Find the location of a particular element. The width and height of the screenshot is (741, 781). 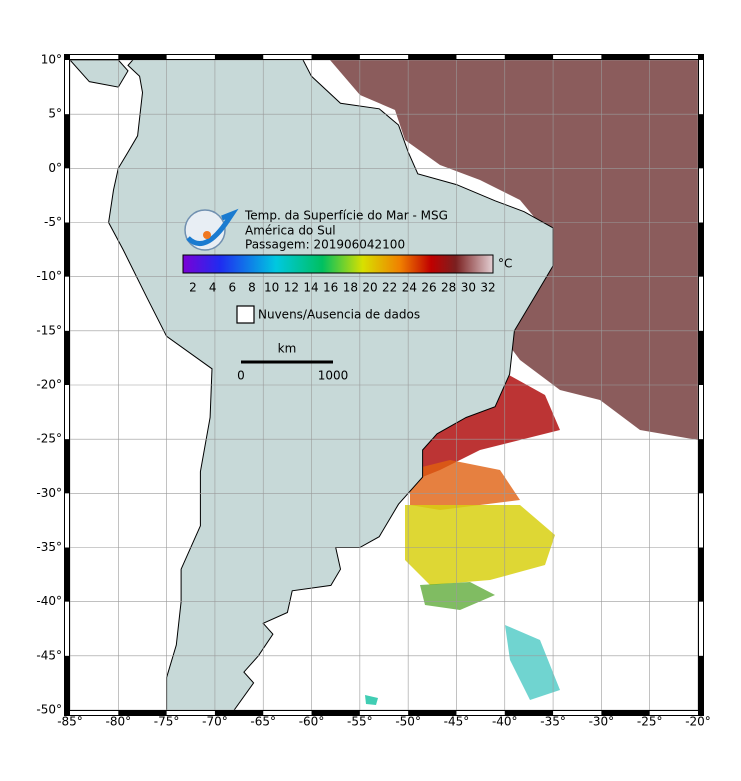

logo-dot is located at coordinates (207, 235).